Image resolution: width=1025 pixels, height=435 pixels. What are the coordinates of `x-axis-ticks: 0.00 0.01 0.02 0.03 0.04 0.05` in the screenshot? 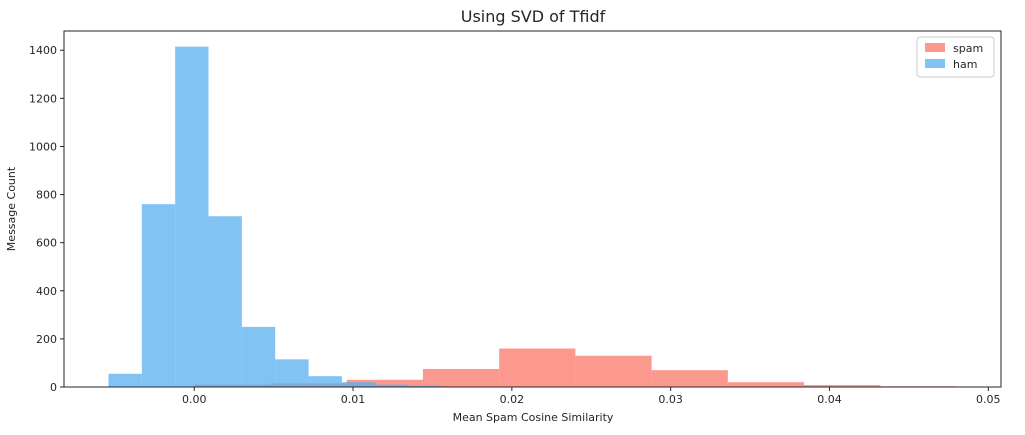 It's located at (591, 396).